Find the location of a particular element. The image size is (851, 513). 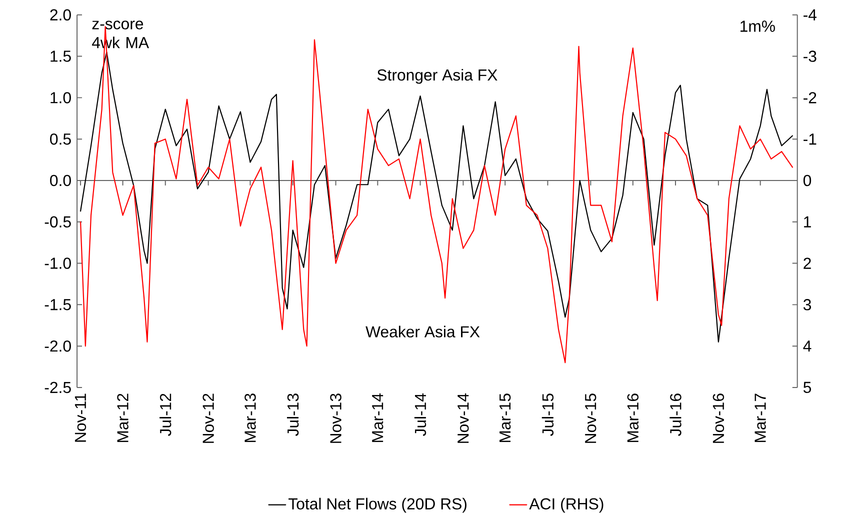

x-tick-label: Jul-15 is located at coordinates (548, 415).